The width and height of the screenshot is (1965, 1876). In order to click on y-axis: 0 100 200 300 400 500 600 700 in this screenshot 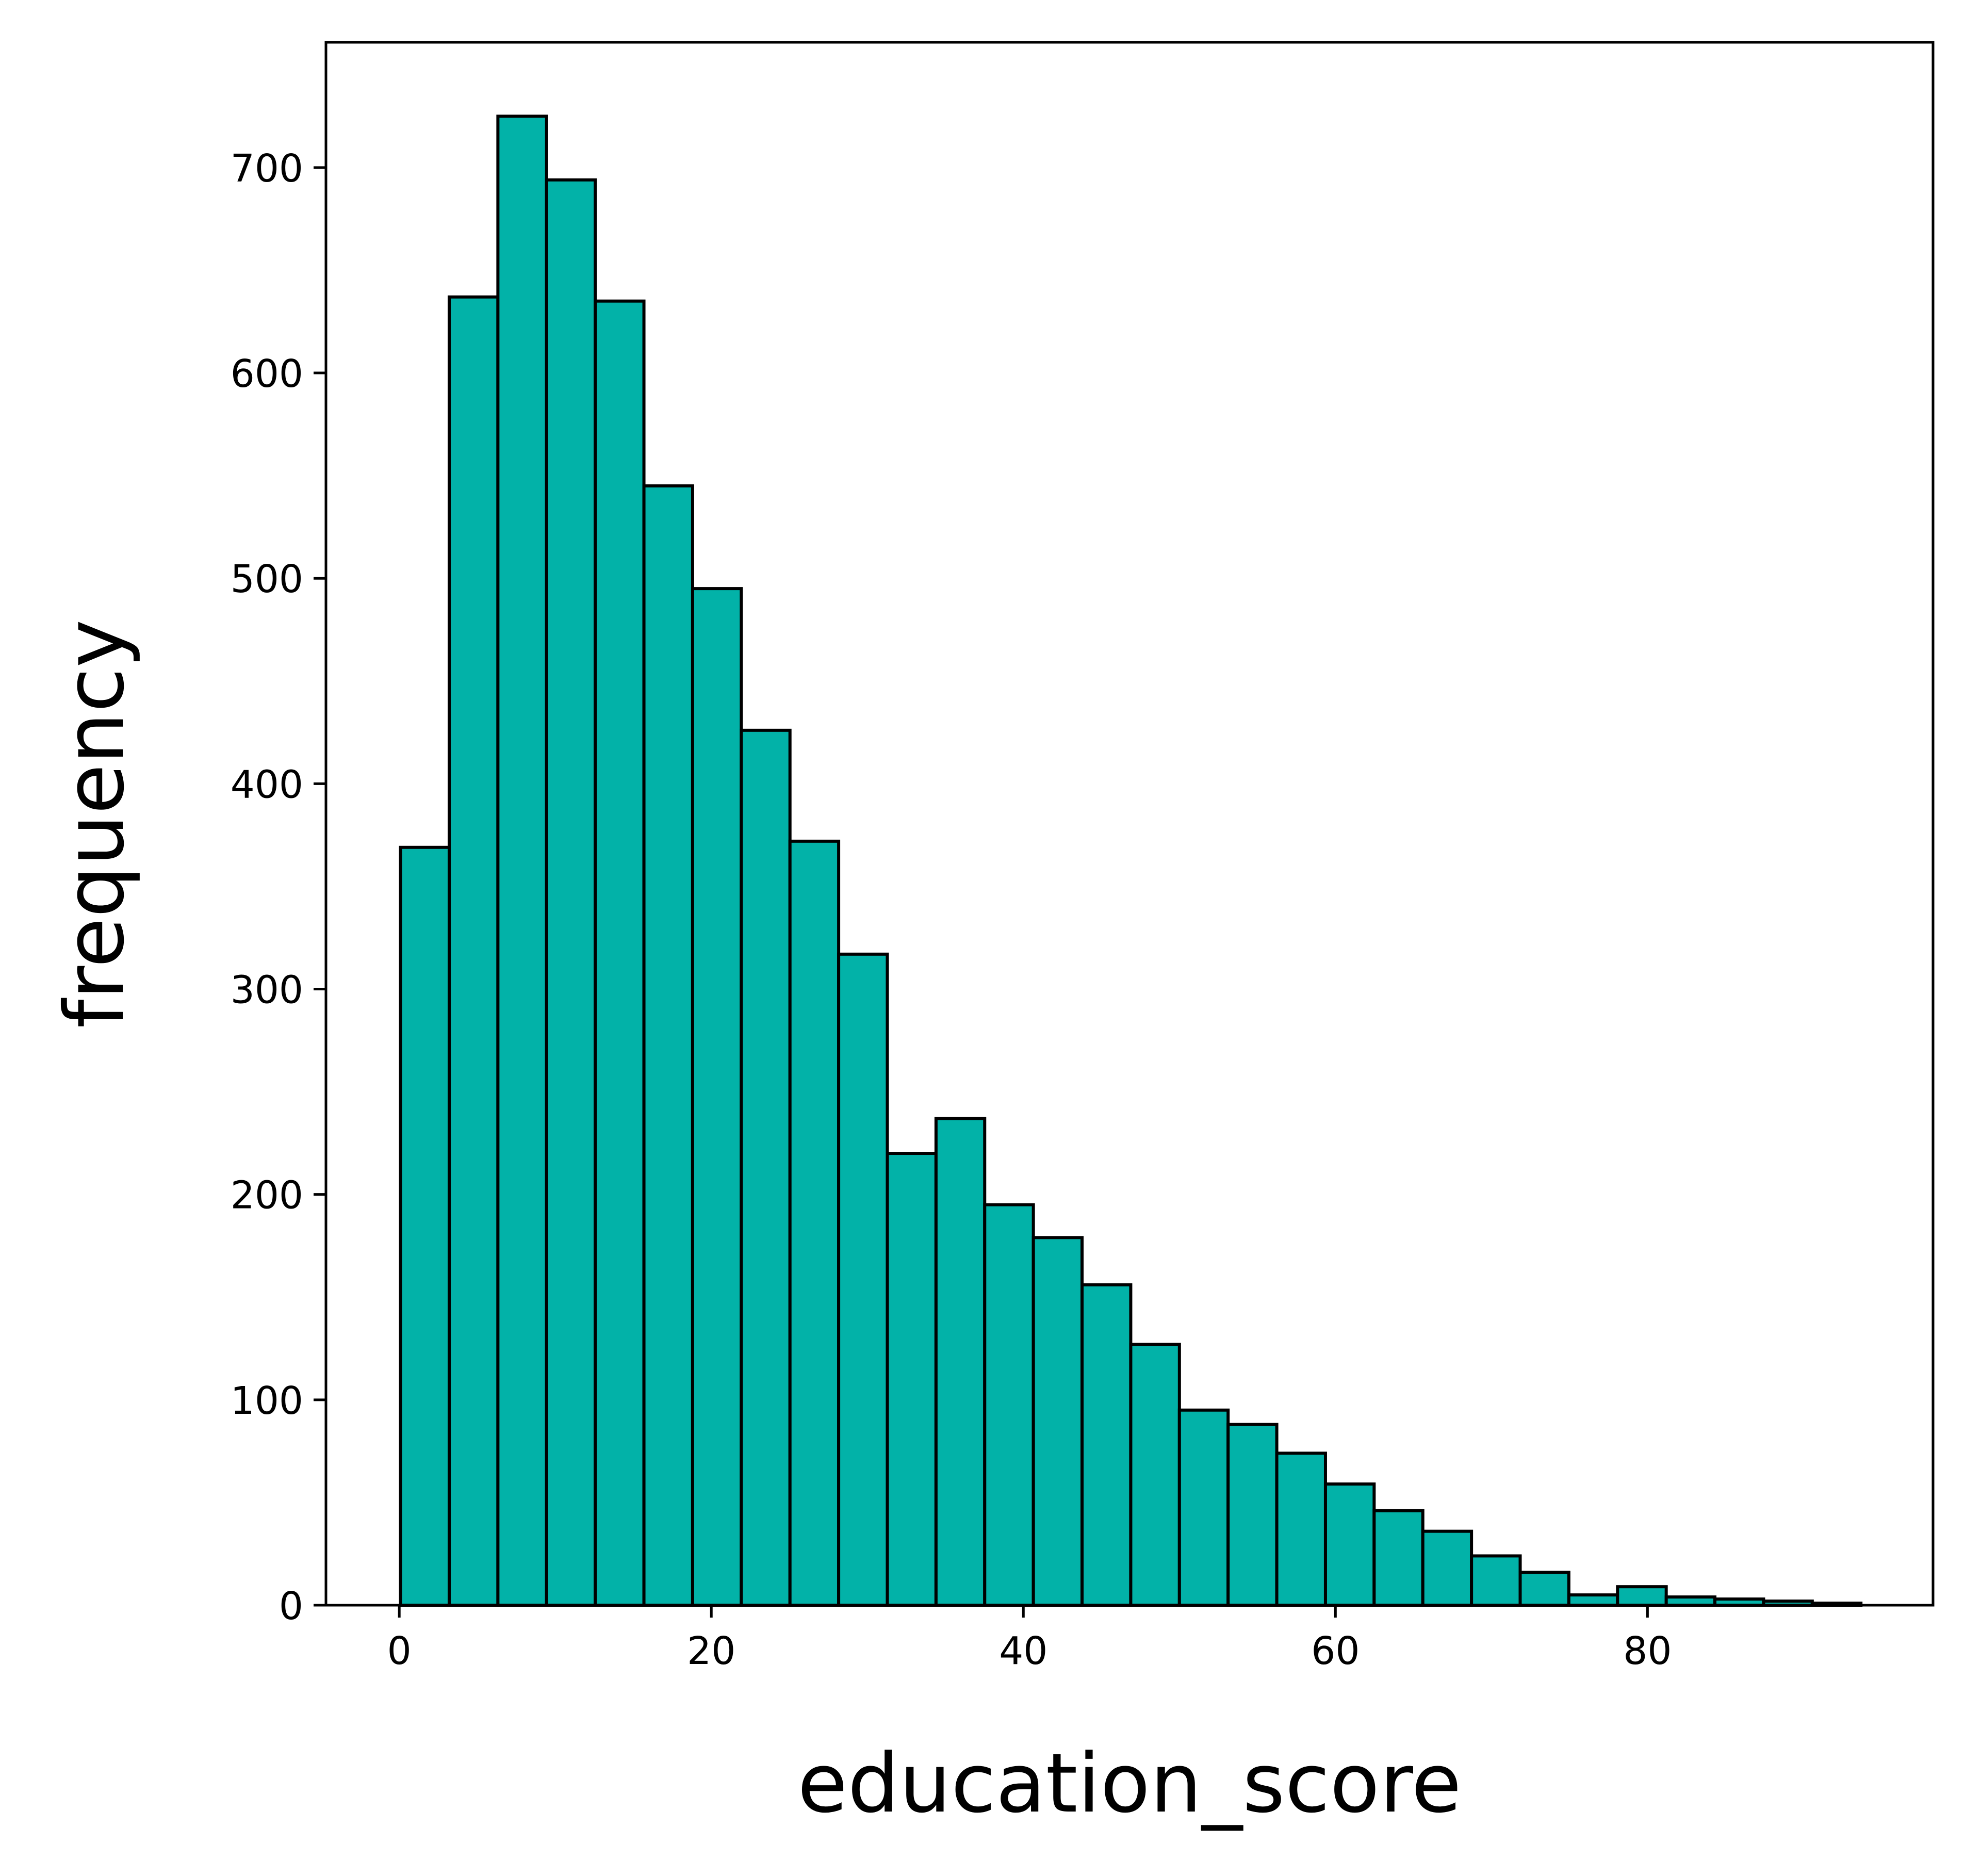, I will do `click(278, 887)`.